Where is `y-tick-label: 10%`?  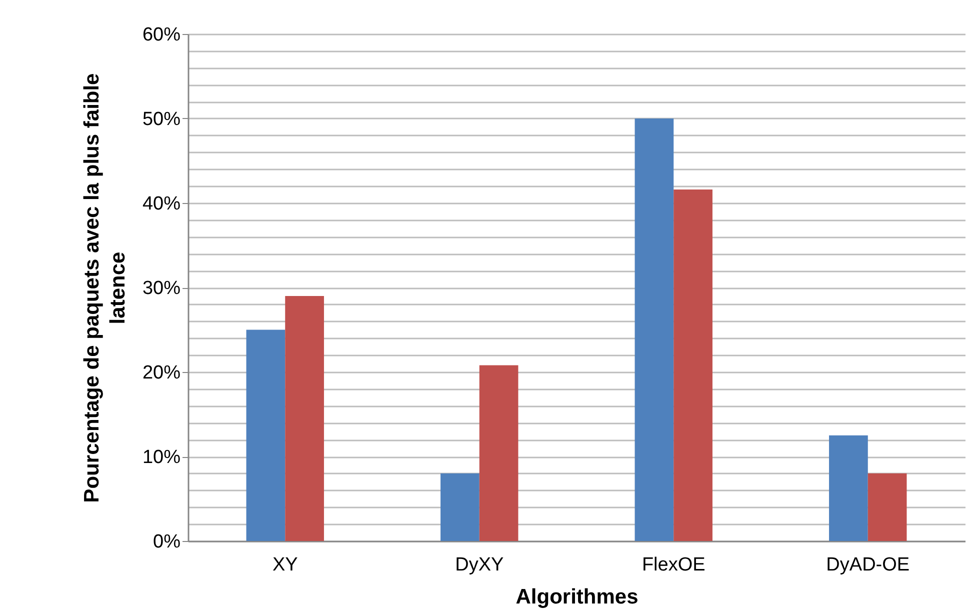
y-tick-label: 10% is located at coordinates (161, 457).